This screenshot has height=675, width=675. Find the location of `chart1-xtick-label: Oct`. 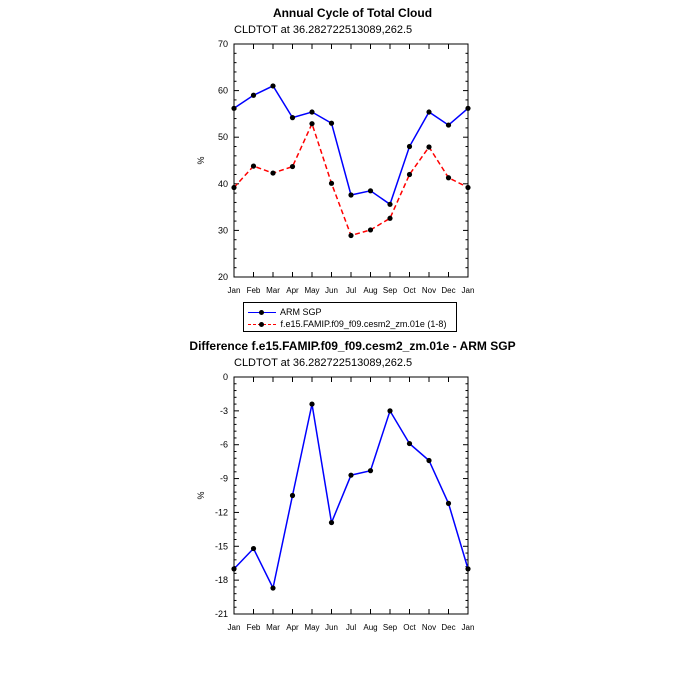

chart1-xtick-label: Oct is located at coordinates (409, 290).